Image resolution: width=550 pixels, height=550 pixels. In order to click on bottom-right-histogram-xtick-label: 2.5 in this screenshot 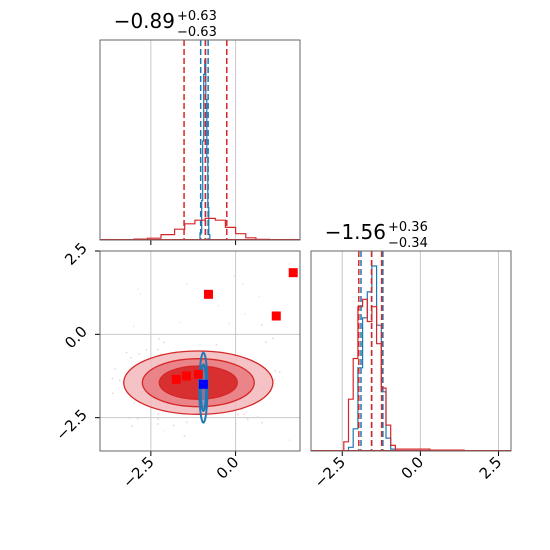, I will do `click(491, 468)`.